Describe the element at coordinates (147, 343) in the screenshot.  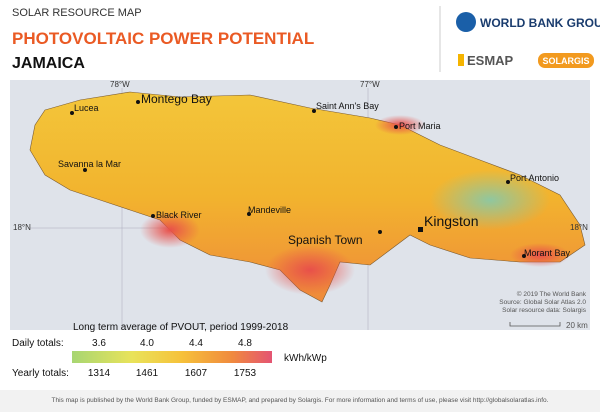
I see `legend-daily-value: 4.0` at that location.